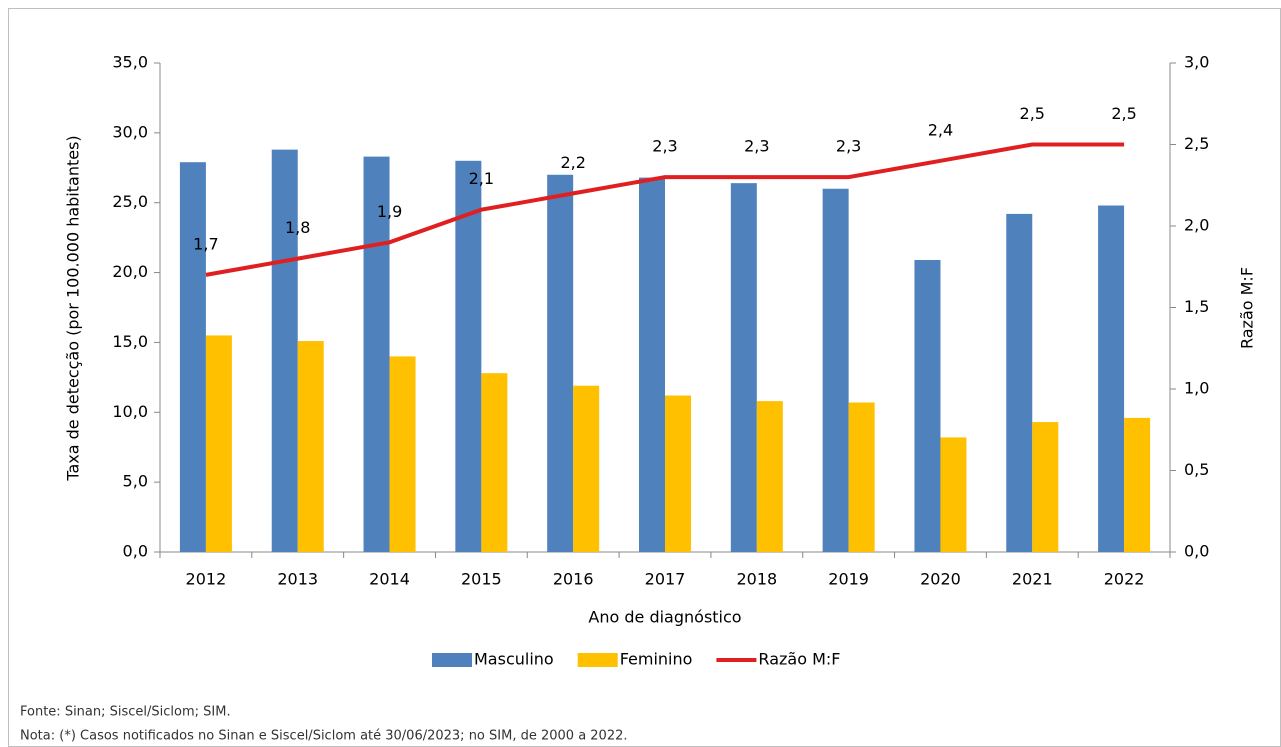  What do you see at coordinates (1196, 306) in the screenshot?
I see `y2-tick-label: 1,5` at bounding box center [1196, 306].